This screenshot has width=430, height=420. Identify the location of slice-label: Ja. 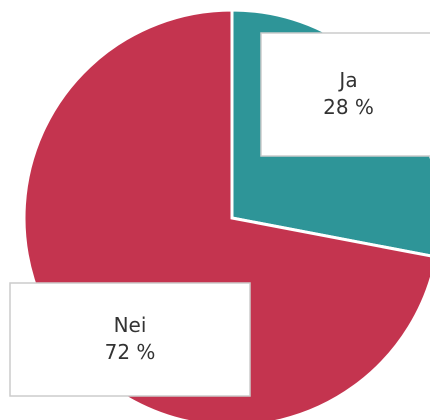
(347, 80).